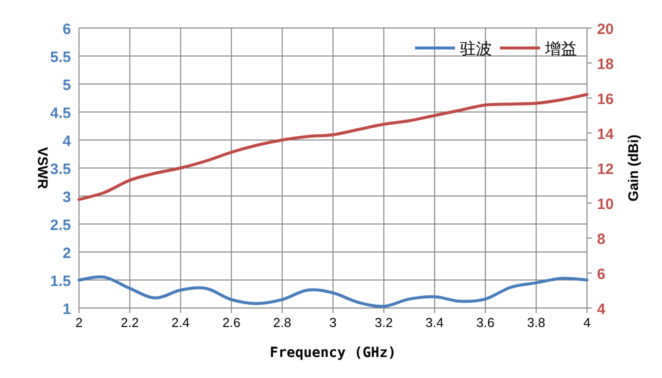 The height and width of the screenshot is (378, 662). What do you see at coordinates (601, 274) in the screenshot?
I see `y2-tick-label: 6` at bounding box center [601, 274].